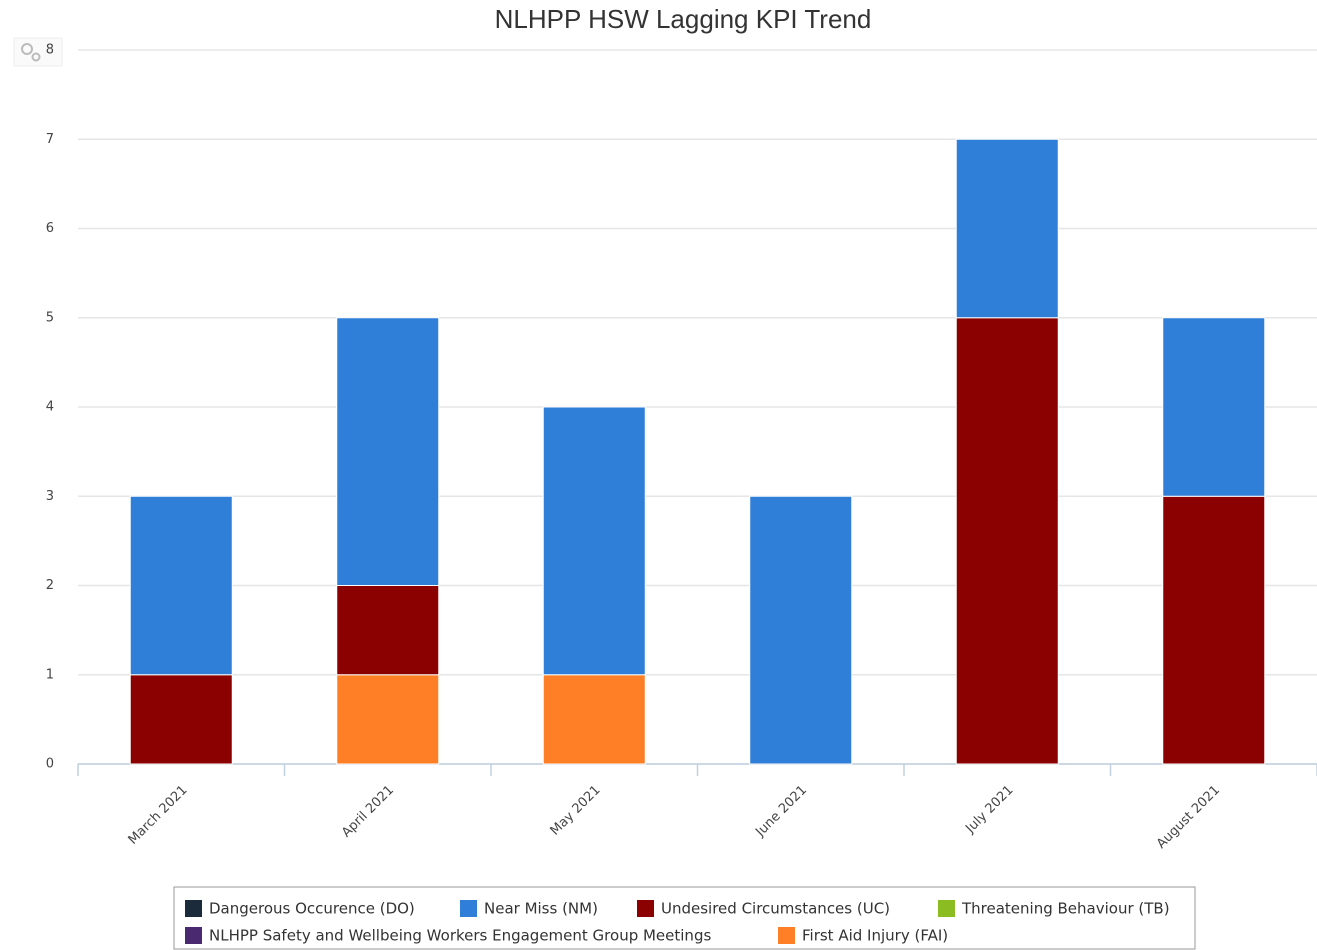 The width and height of the screenshot is (1317, 950). I want to click on y-tick-label: 4, so click(50, 407).